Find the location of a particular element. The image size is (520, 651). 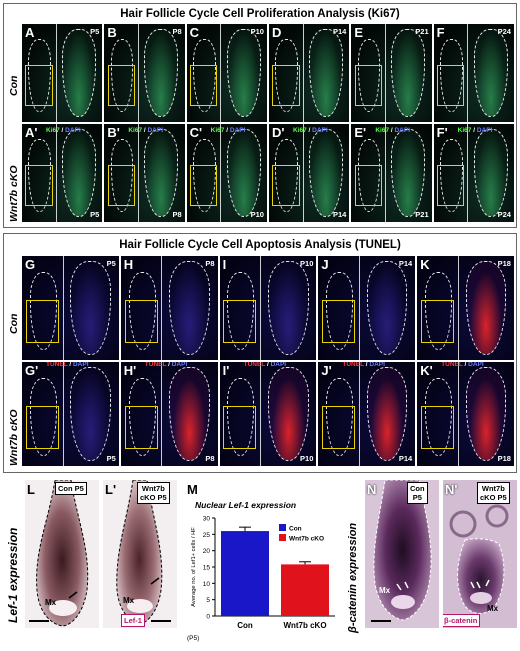

panel-L2-lef1-cko: L' Wnt7b cKO P5 Mx Lef-1 is located at coordinates (140, 554).